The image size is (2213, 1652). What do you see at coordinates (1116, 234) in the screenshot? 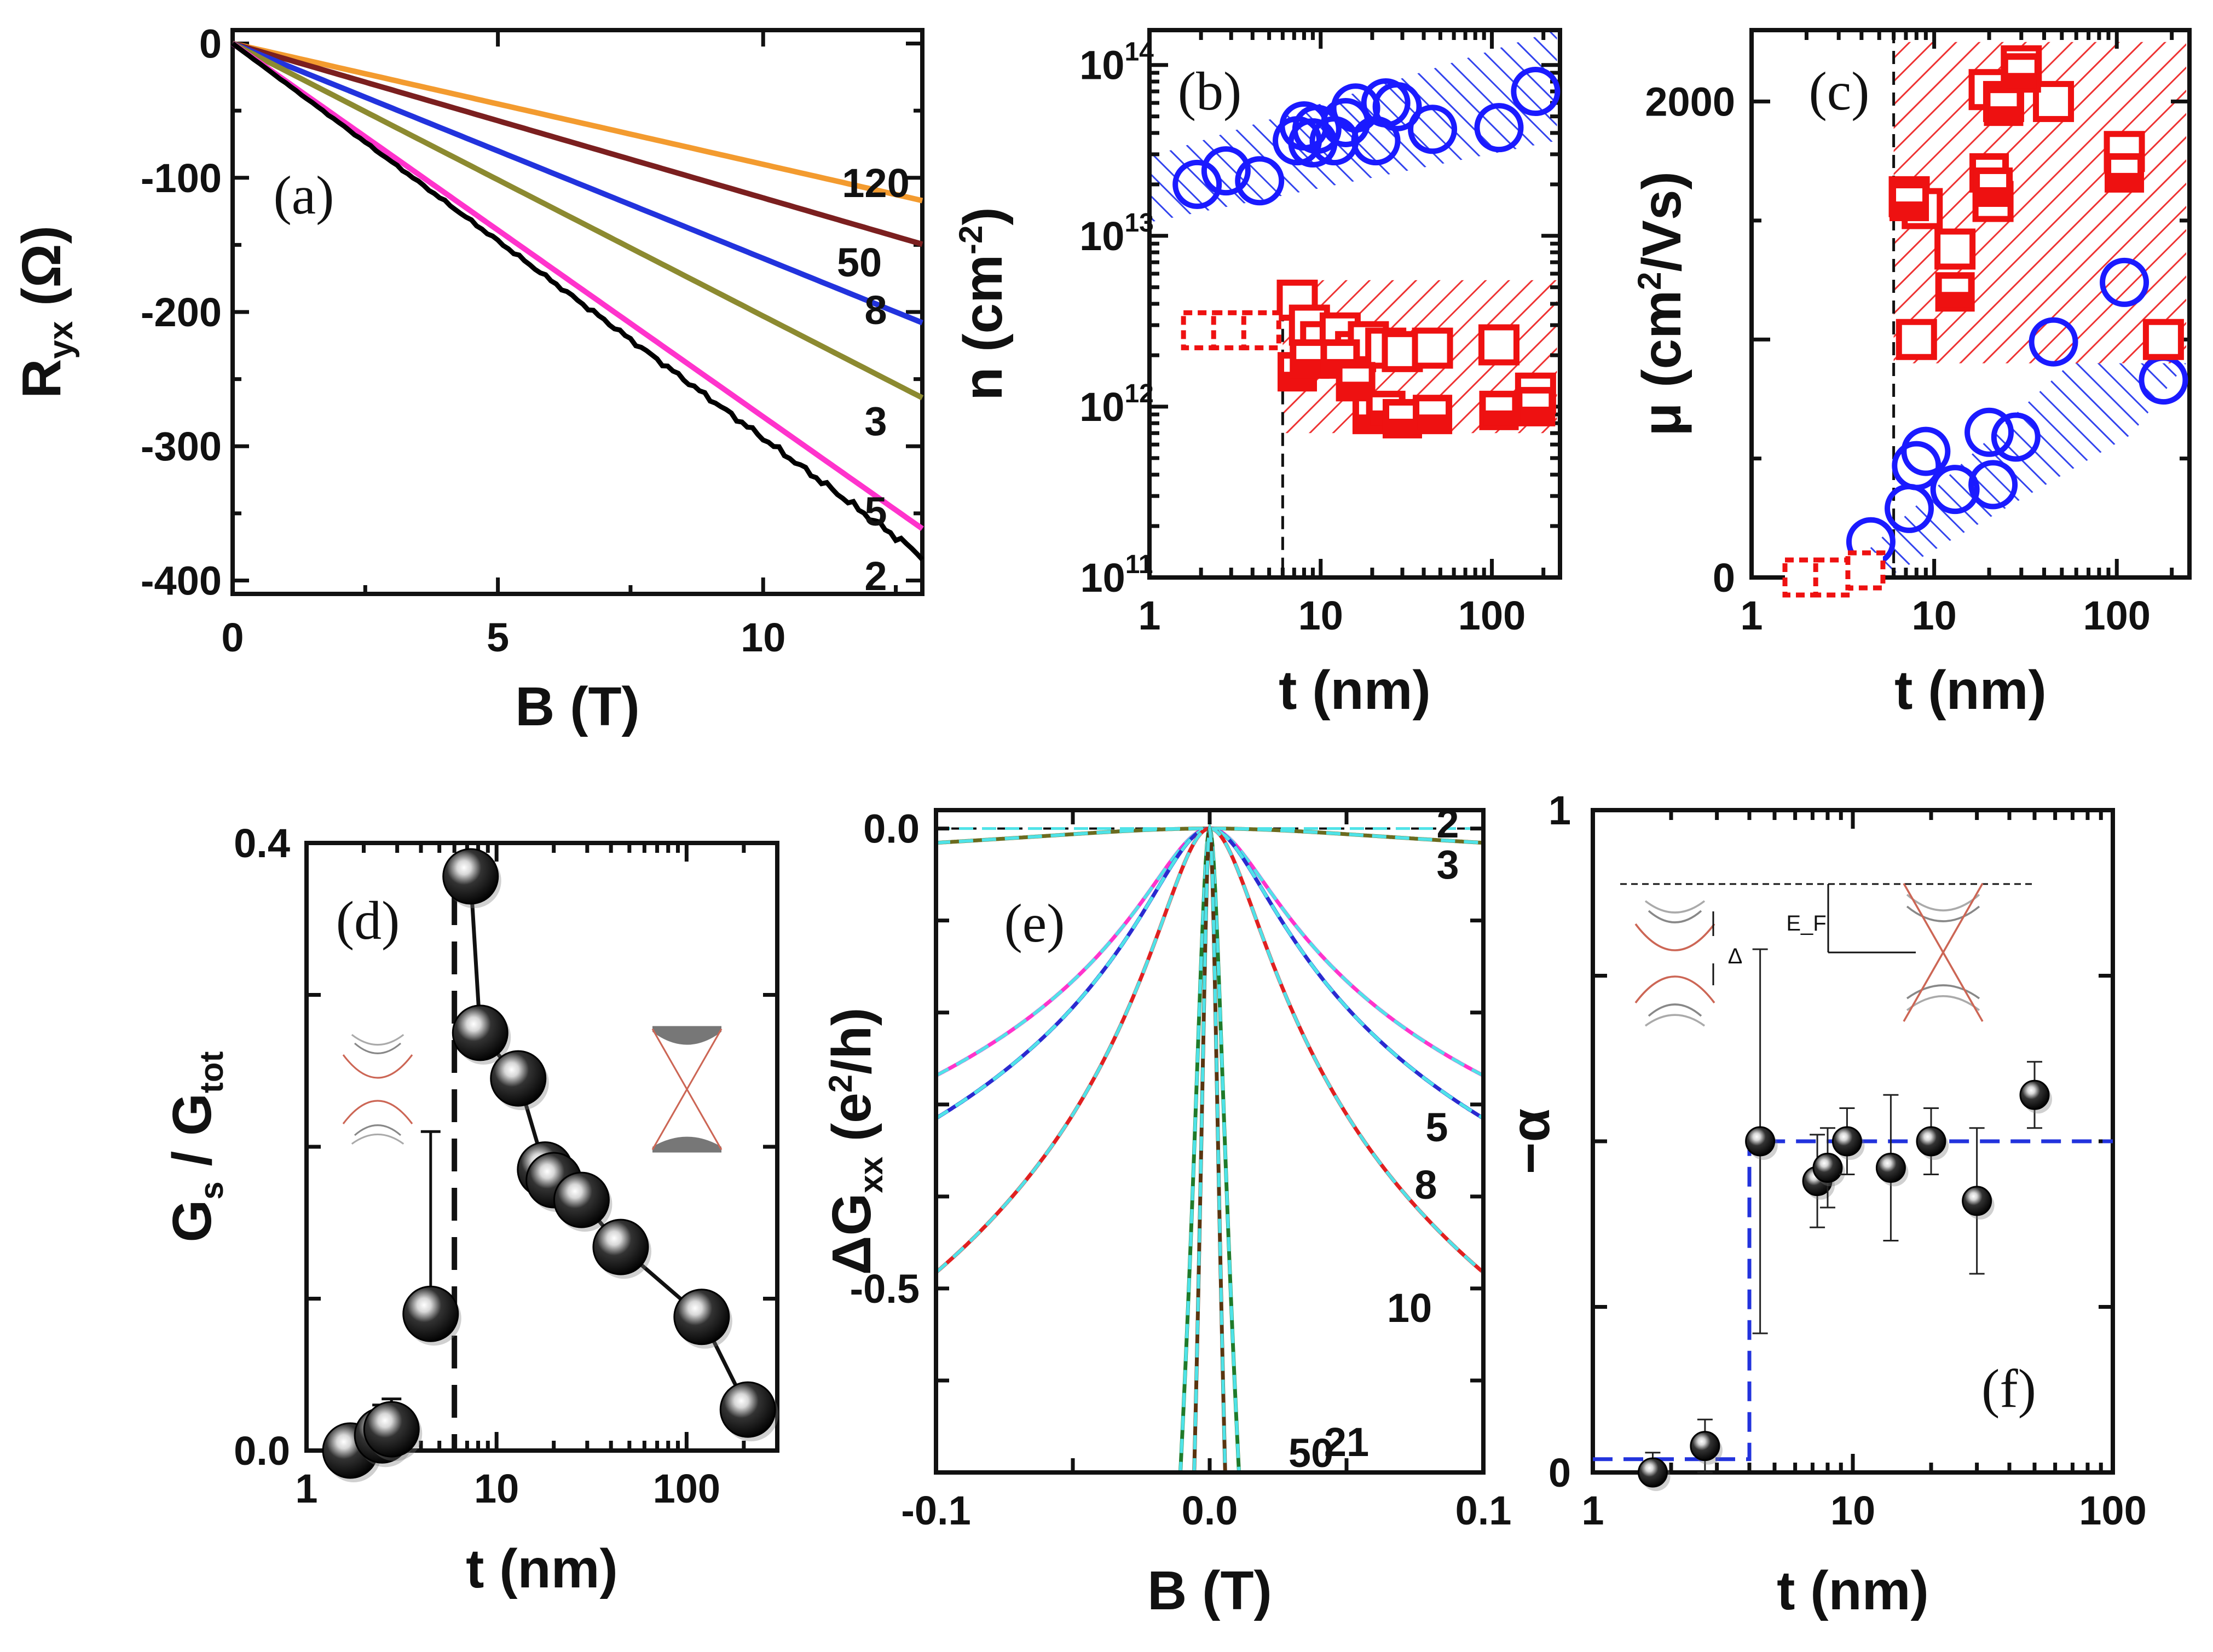
I see `y-tick-label: 1013` at bounding box center [1116, 234].